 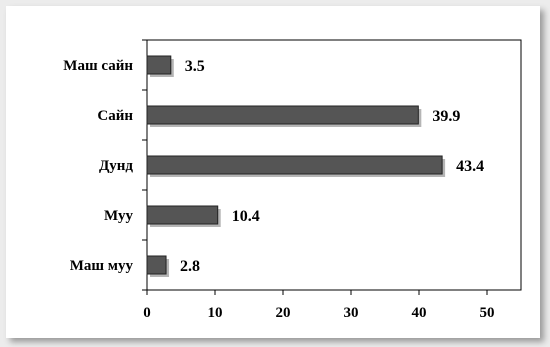 I want to click on category-label: Муу, so click(x=118, y=216).